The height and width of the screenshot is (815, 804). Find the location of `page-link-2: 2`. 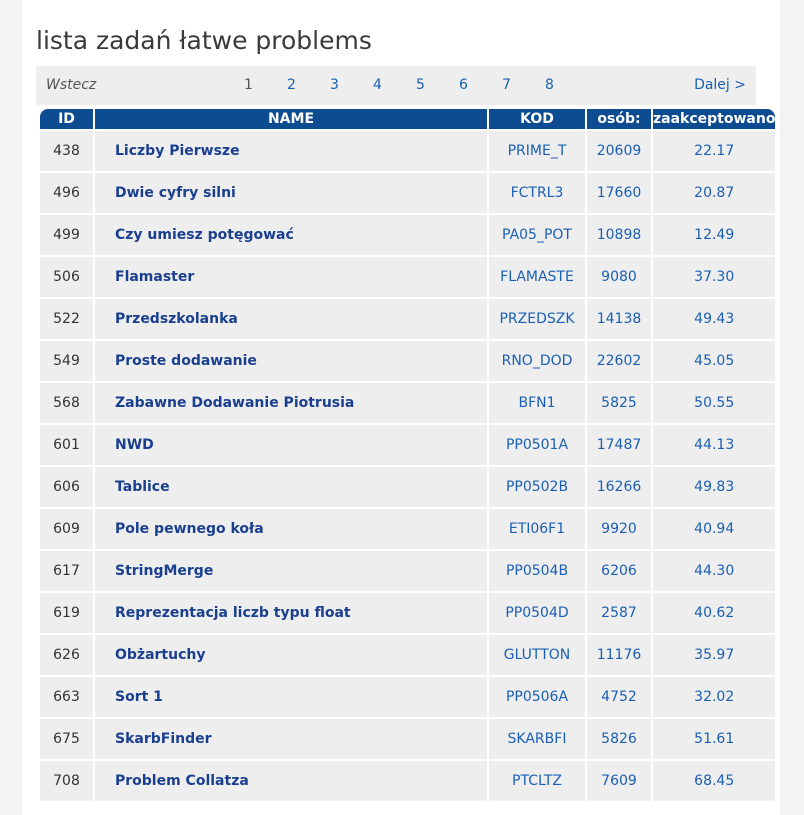

page-link-2: 2 is located at coordinates (291, 85).